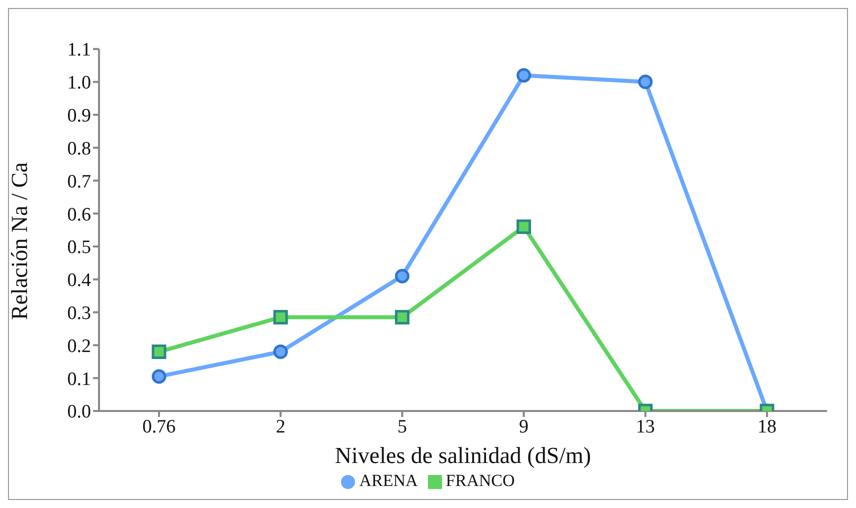 The height and width of the screenshot is (508, 856). What do you see at coordinates (79, 313) in the screenshot?
I see `y-tick-label: 0.3` at bounding box center [79, 313].